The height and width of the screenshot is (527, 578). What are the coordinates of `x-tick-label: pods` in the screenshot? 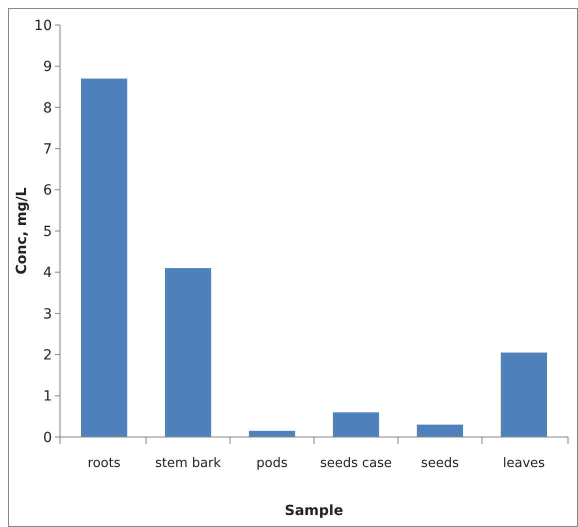 It's located at (272, 463).